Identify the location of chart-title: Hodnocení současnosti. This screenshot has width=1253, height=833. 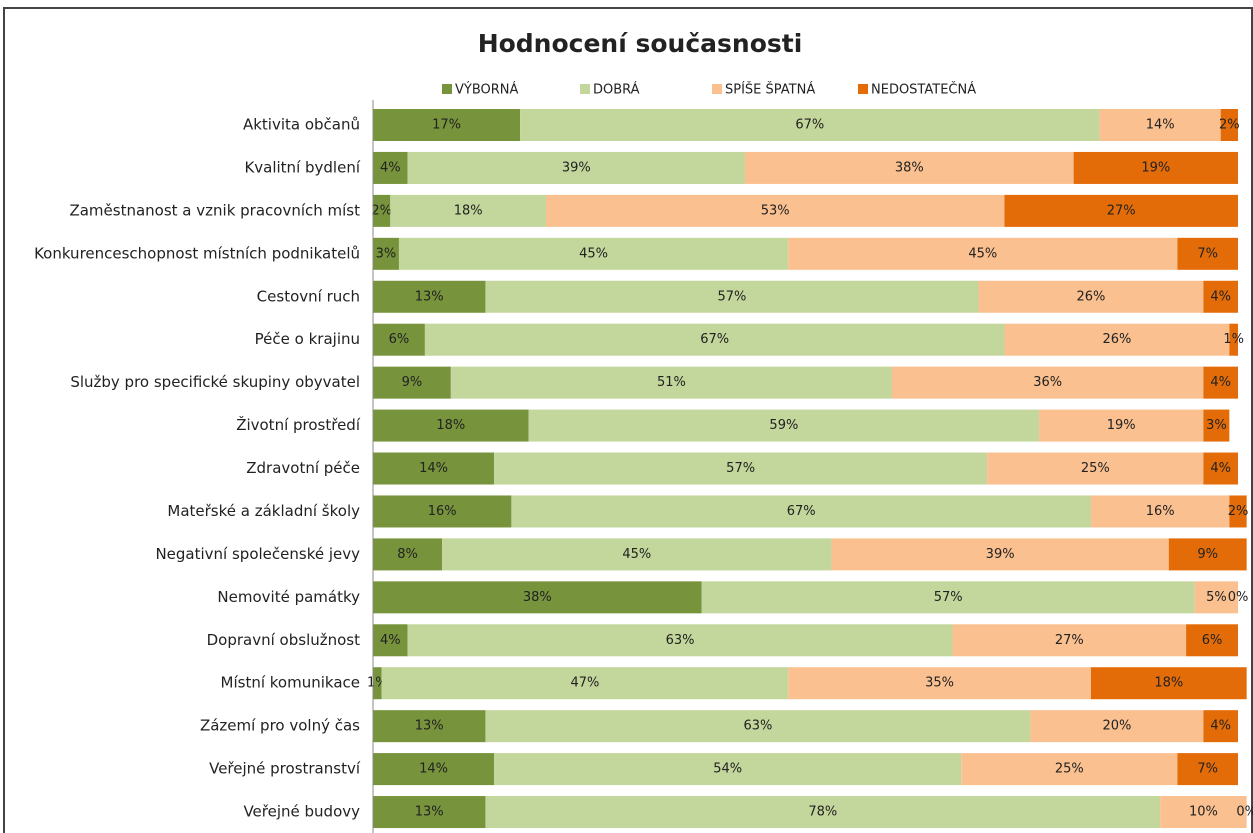
(640, 43).